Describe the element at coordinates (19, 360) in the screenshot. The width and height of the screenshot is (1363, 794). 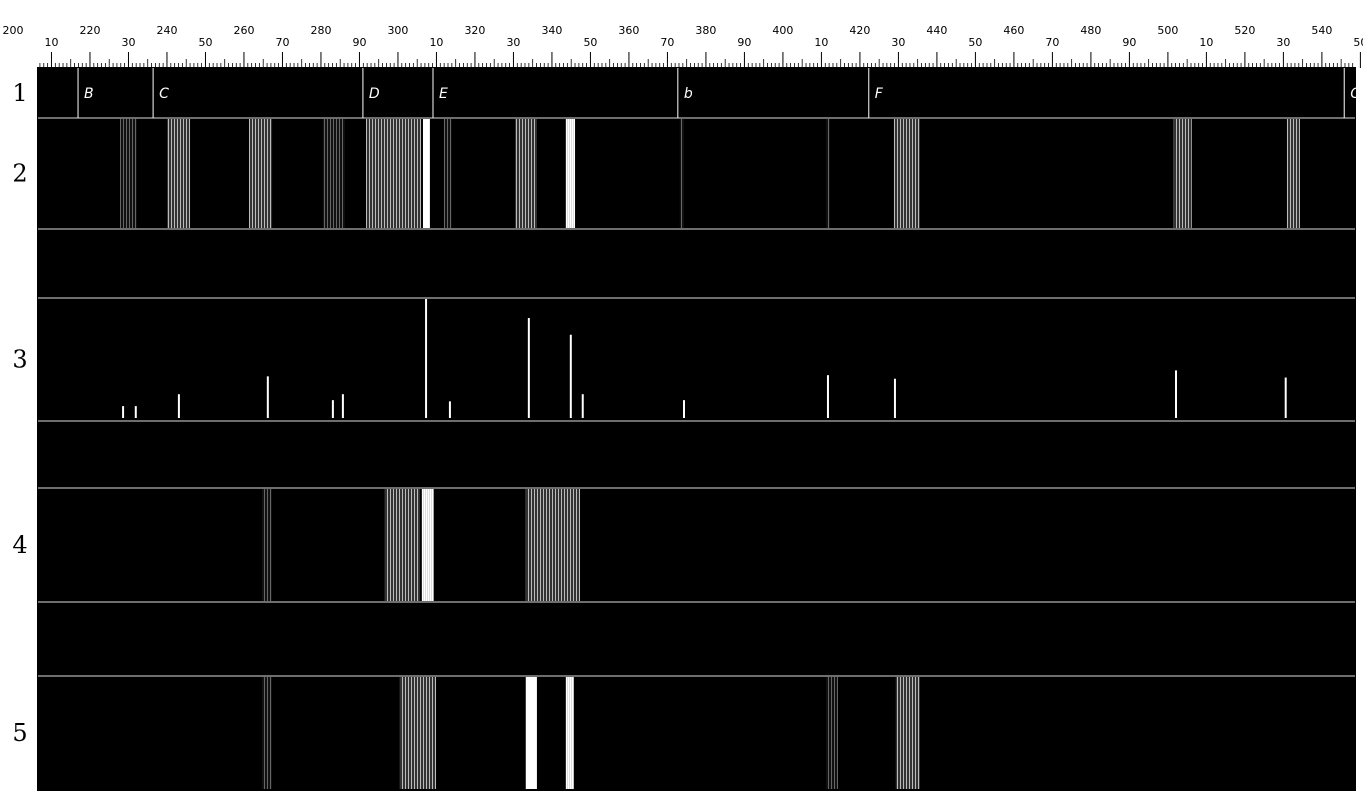
I see `row-number: 3` at that location.